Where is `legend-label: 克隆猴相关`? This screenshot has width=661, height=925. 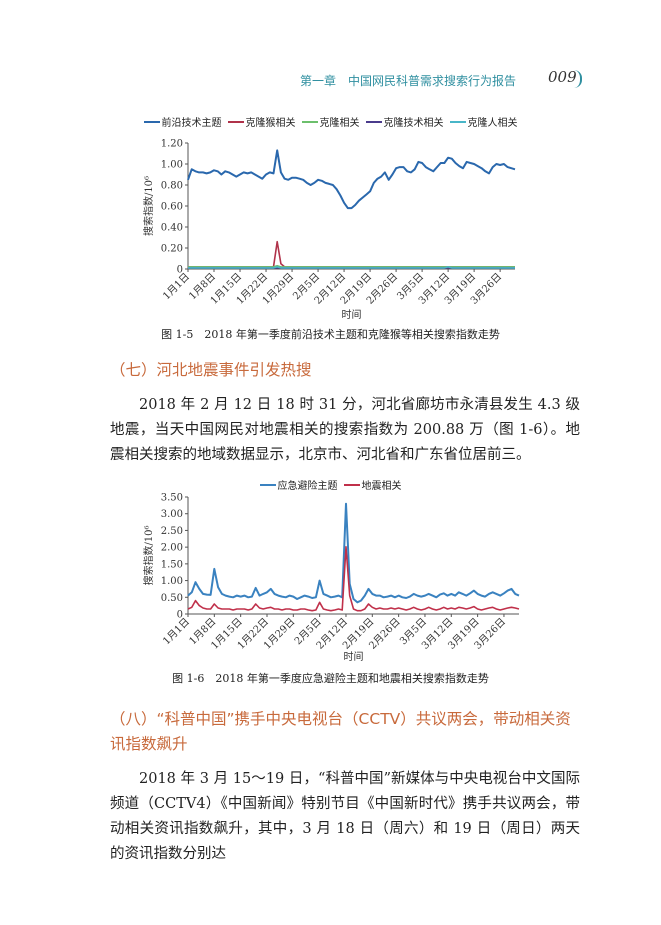
legend-label: 克隆猴相关 is located at coordinates (270, 123).